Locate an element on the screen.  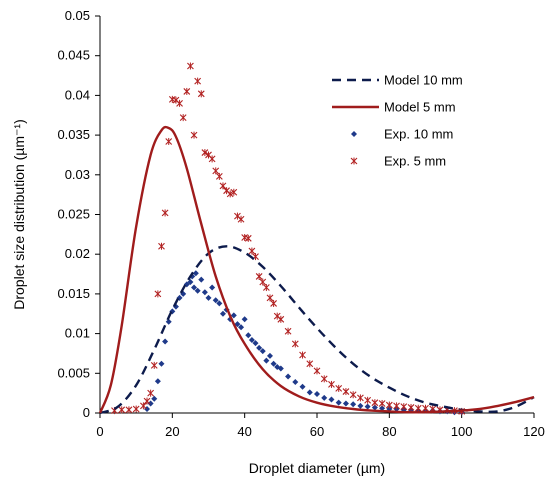
x-tick-label: 80 is located at coordinates (389, 431).